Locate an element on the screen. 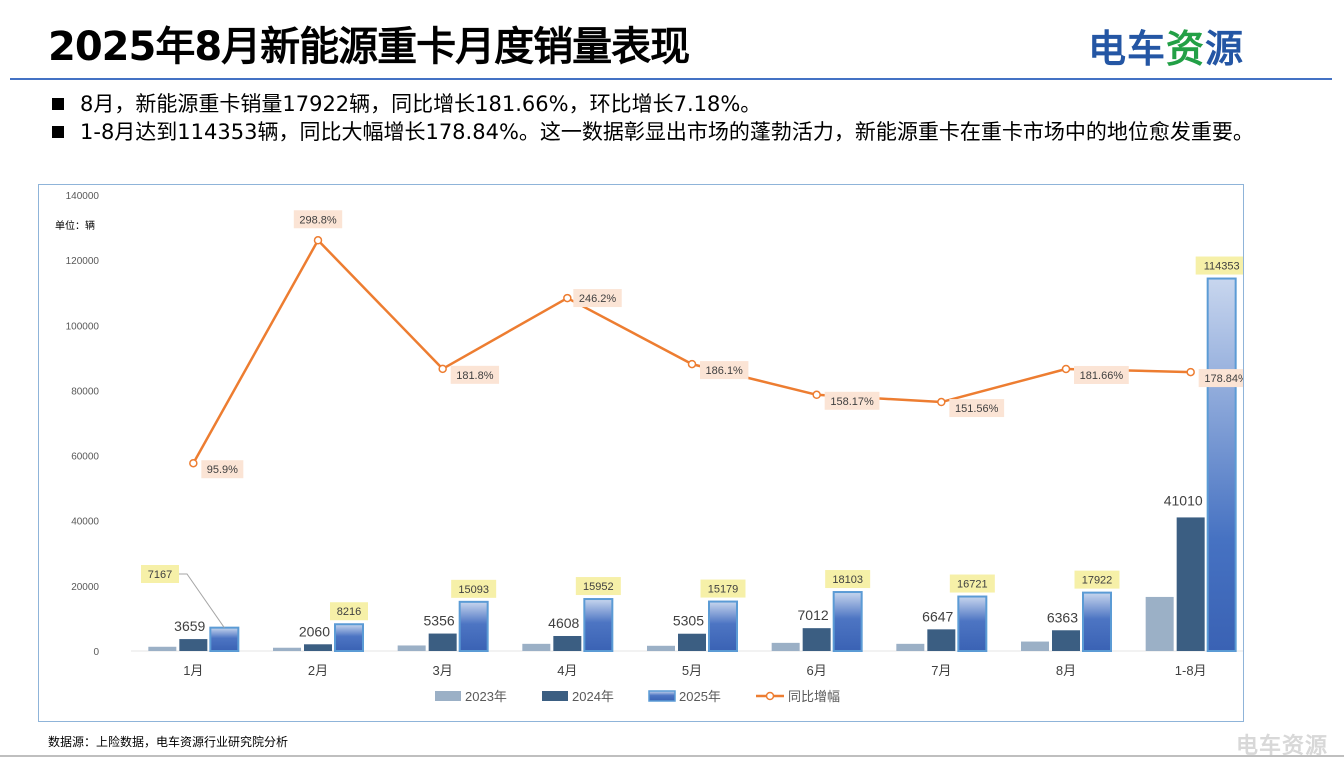  legend-label: 同比增幅 is located at coordinates (814, 696).